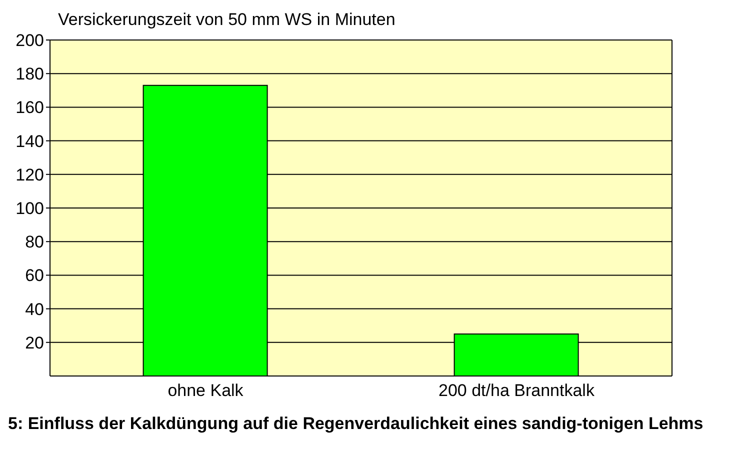 The width and height of the screenshot is (746, 462). I want to click on y-axis-title: Versickerungszeit von 50 mm WS in Minuten, so click(226, 20).